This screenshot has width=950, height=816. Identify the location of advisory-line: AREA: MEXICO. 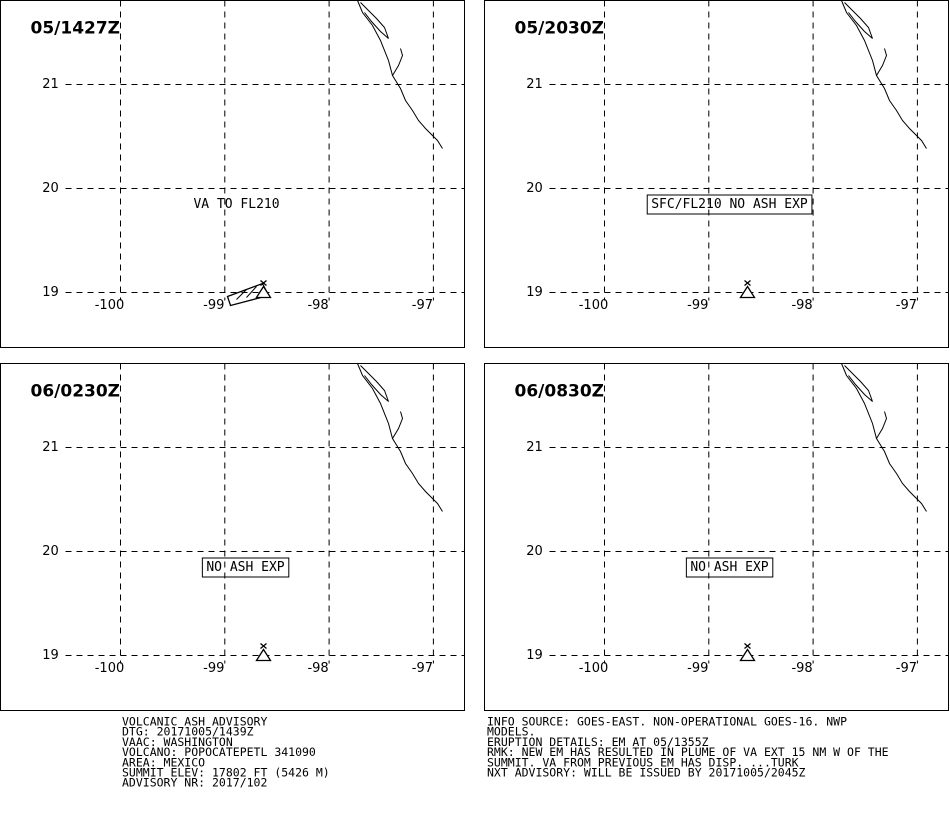
(163, 762).